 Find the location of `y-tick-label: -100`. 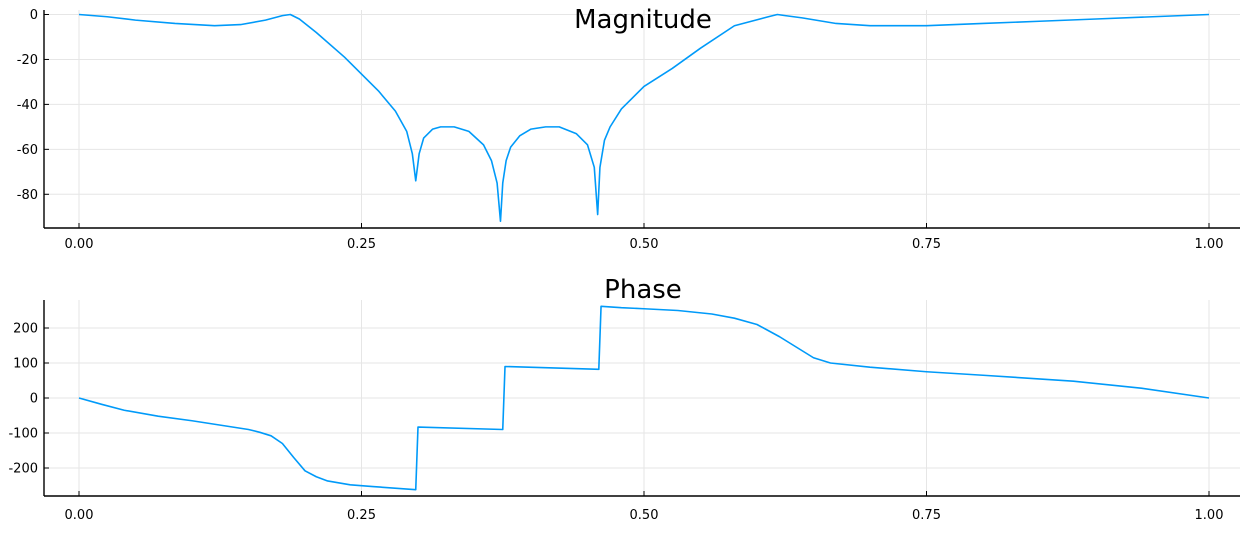

y-tick-label: -100 is located at coordinates (23, 434).